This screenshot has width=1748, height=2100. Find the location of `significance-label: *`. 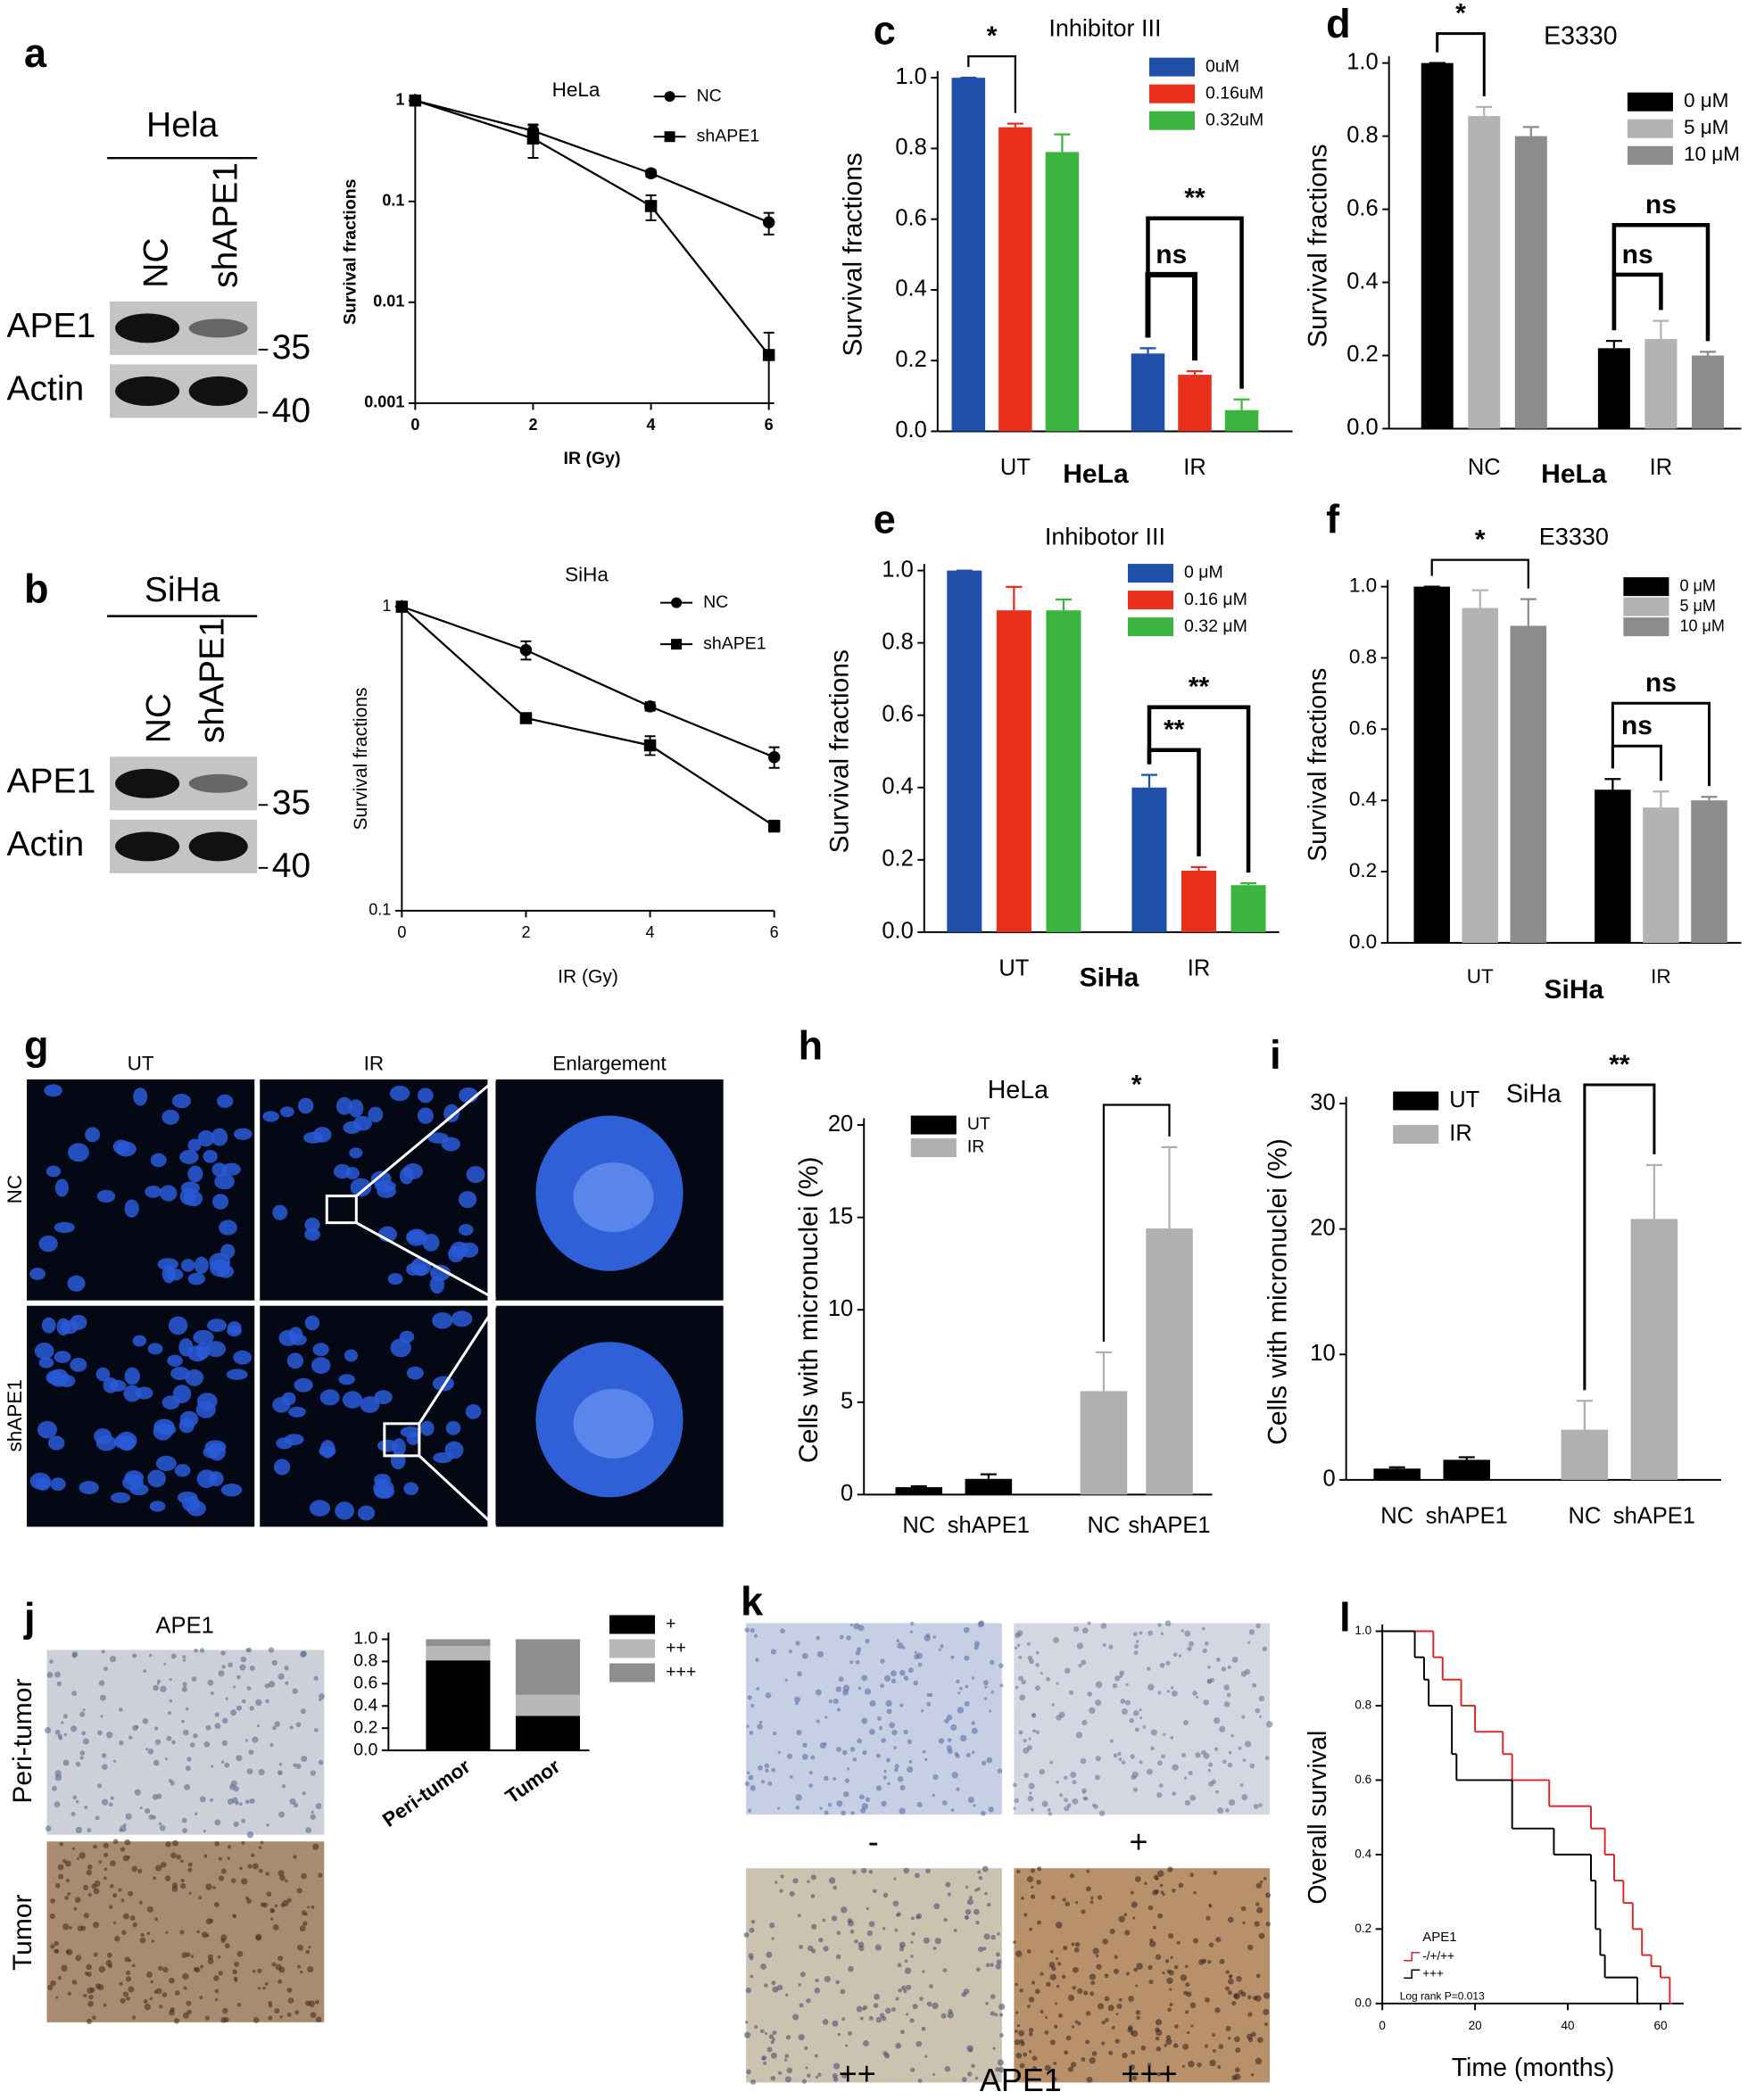

significance-label: * is located at coordinates (1480, 540).